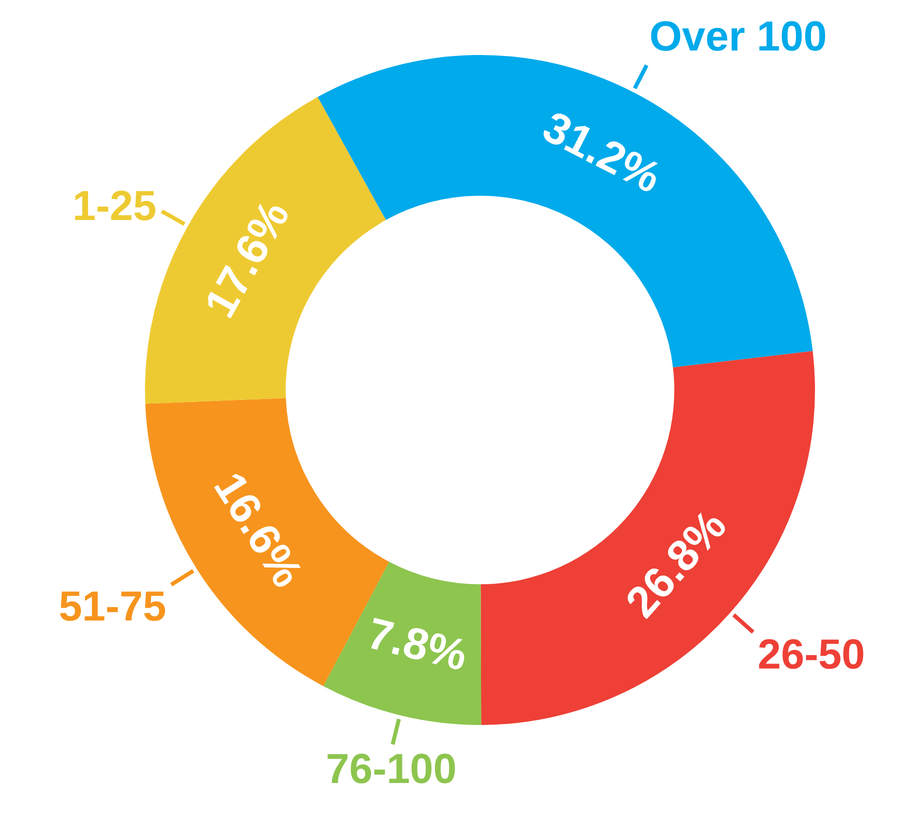 The width and height of the screenshot is (918, 825). I want to click on slice-label: 51-75, so click(112, 606).